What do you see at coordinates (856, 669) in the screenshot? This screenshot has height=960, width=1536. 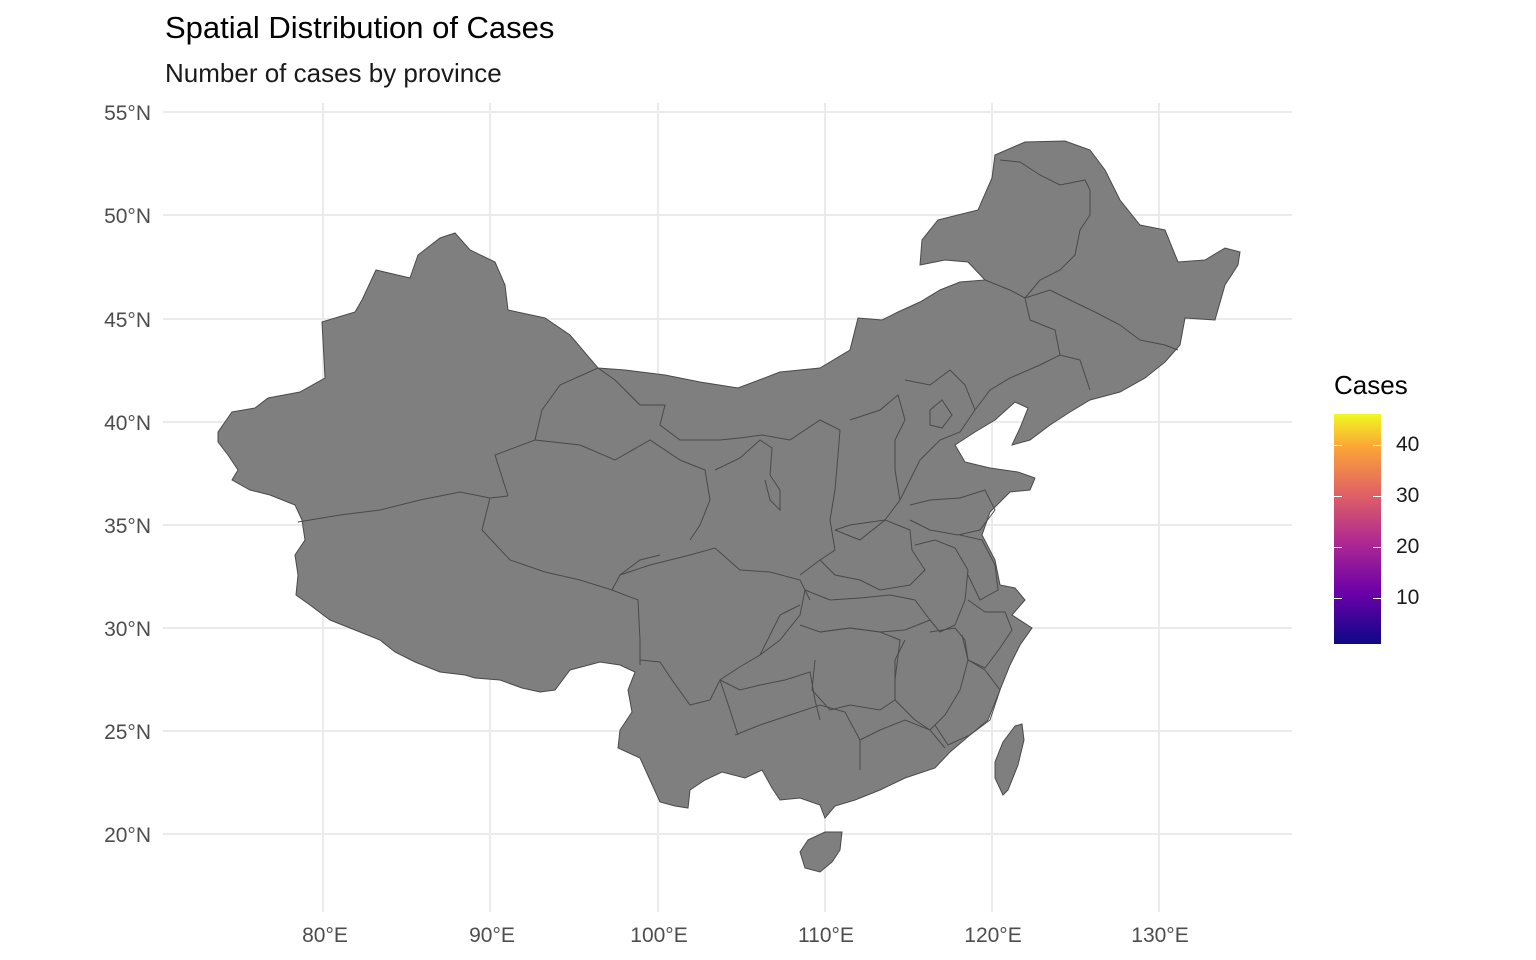 I see `border-hunan` at bounding box center [856, 669].